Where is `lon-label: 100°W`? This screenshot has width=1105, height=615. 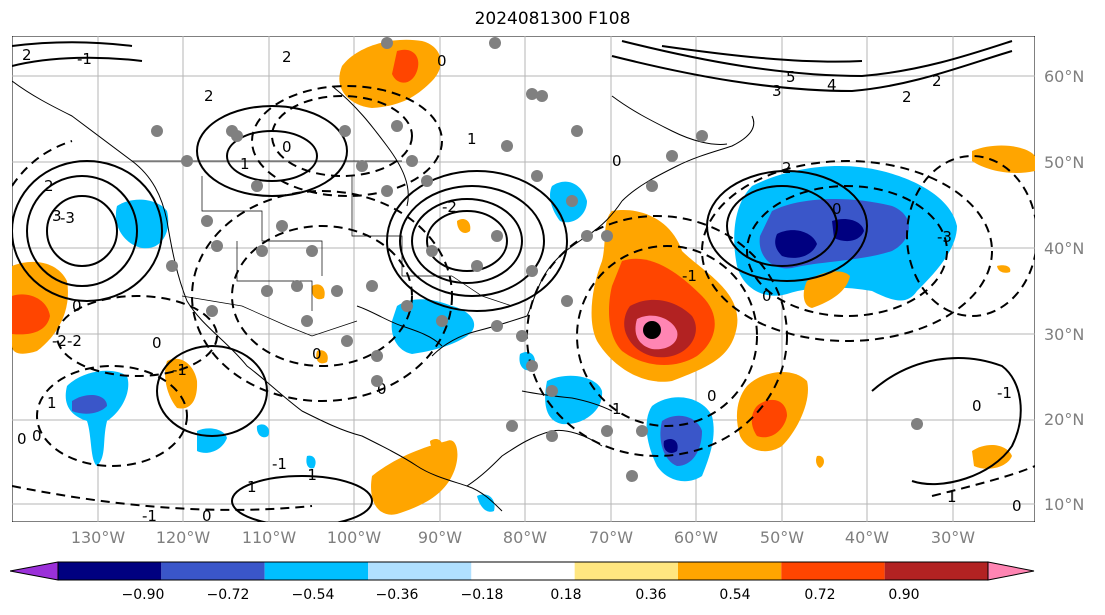
lon-label: 100°W is located at coordinates (354, 537).